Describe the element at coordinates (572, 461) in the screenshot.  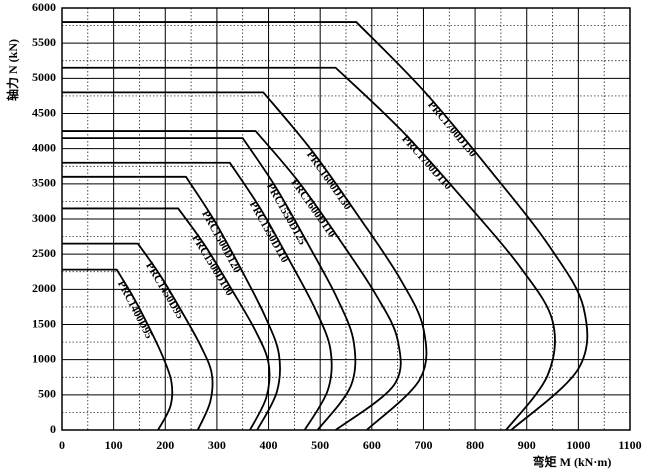
I see `x-axis-title: 弯矩 M (kN·m)` at that location.